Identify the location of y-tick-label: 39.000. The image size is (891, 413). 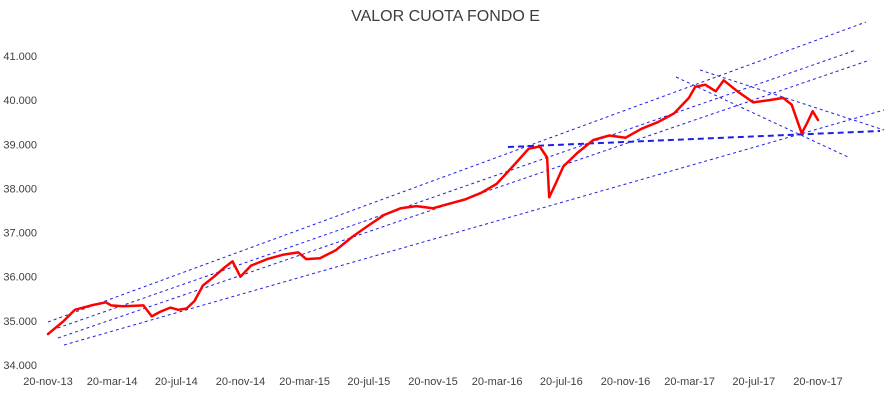
(20, 145).